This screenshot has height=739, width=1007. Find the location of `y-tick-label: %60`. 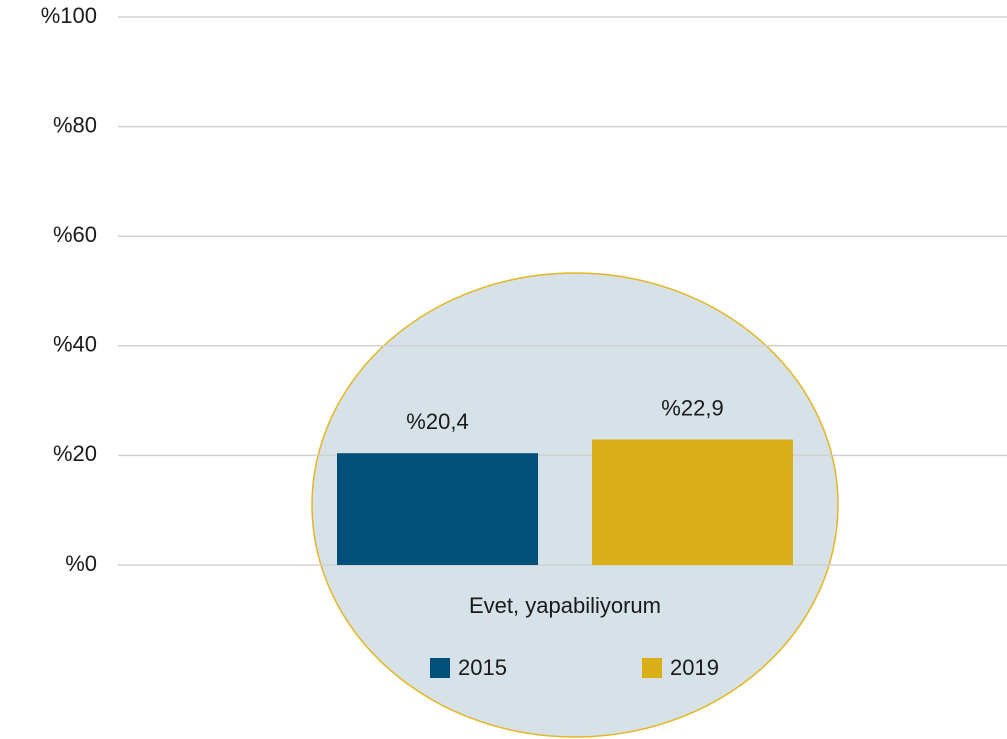

y-tick-label: %60 is located at coordinates (75, 234).